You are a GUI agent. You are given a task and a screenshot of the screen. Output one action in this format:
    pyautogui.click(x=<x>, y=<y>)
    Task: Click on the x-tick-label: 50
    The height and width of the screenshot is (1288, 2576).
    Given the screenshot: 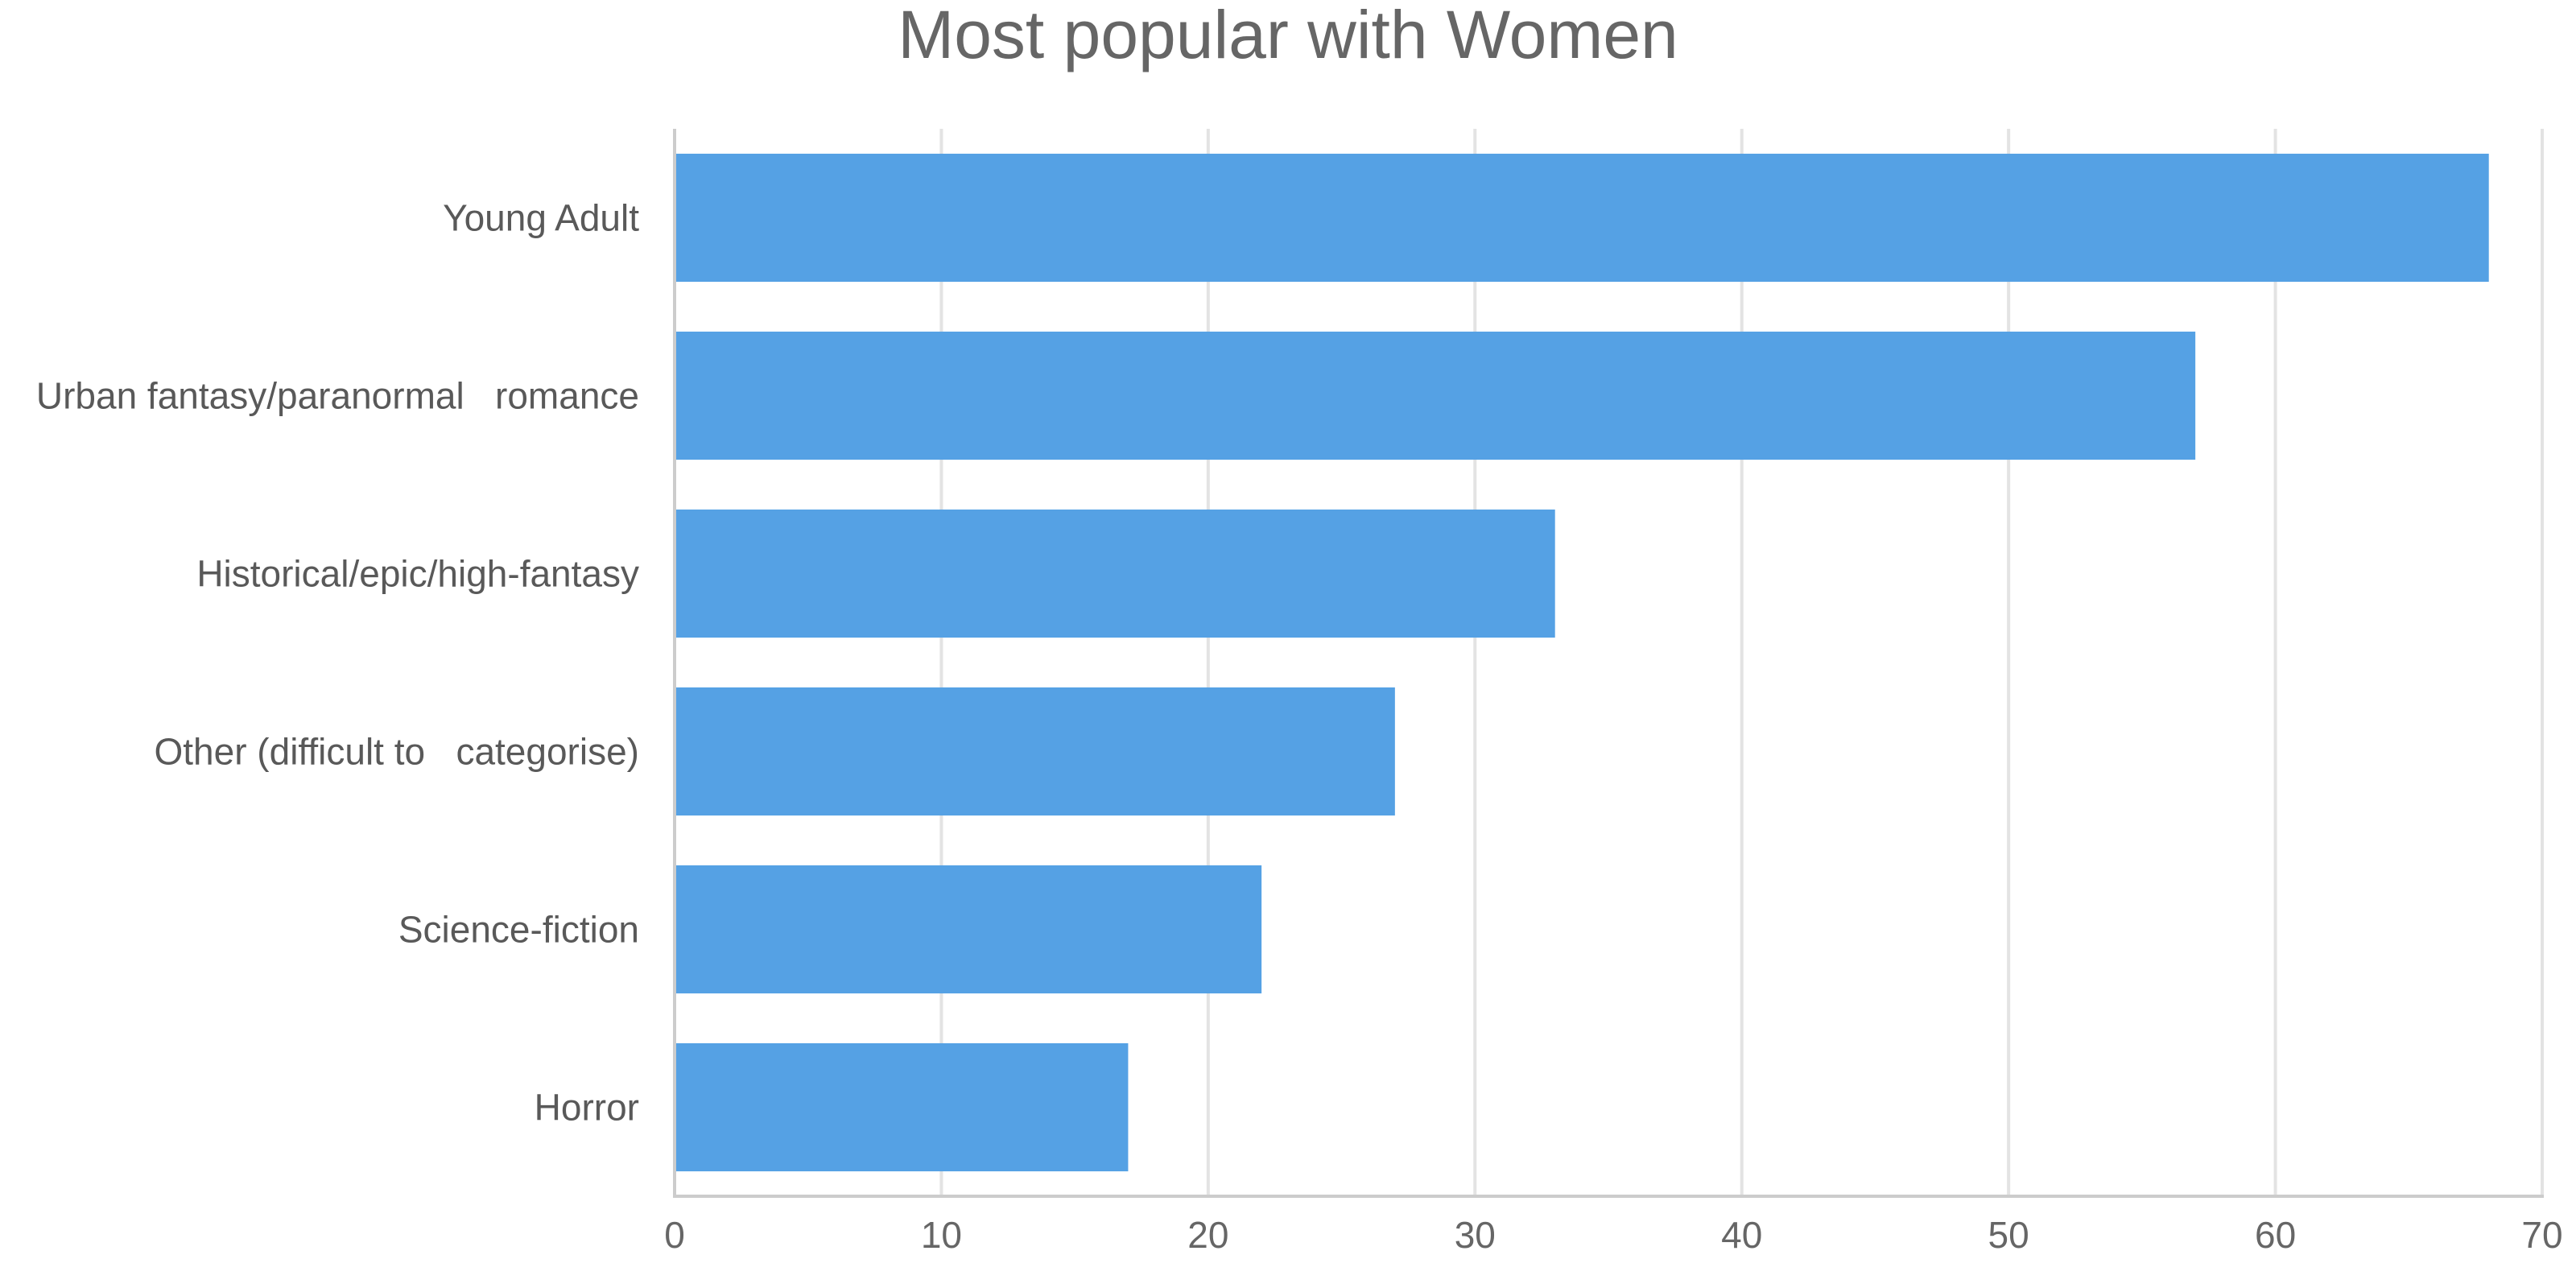 What is the action you would take?
    pyautogui.click(x=2009, y=1235)
    